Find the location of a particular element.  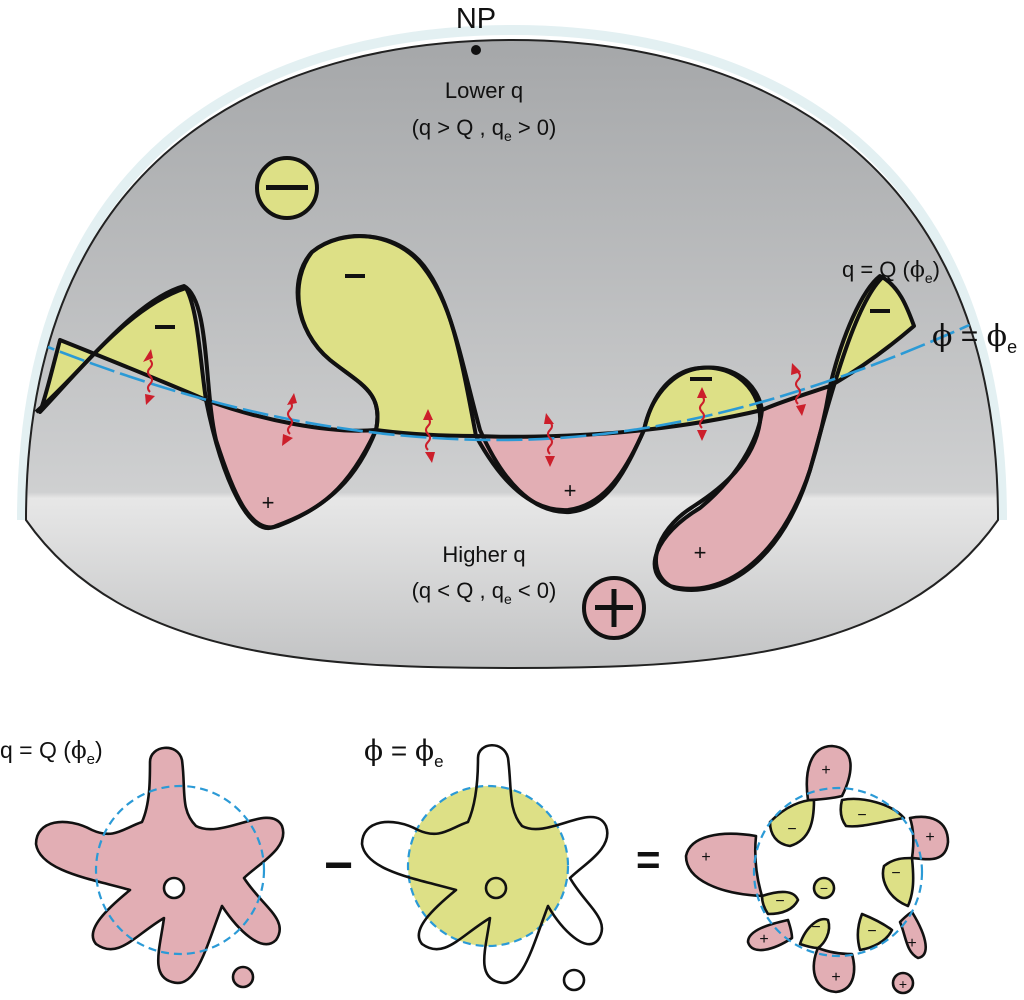

contour-star-shape is located at coordinates (159, 865).